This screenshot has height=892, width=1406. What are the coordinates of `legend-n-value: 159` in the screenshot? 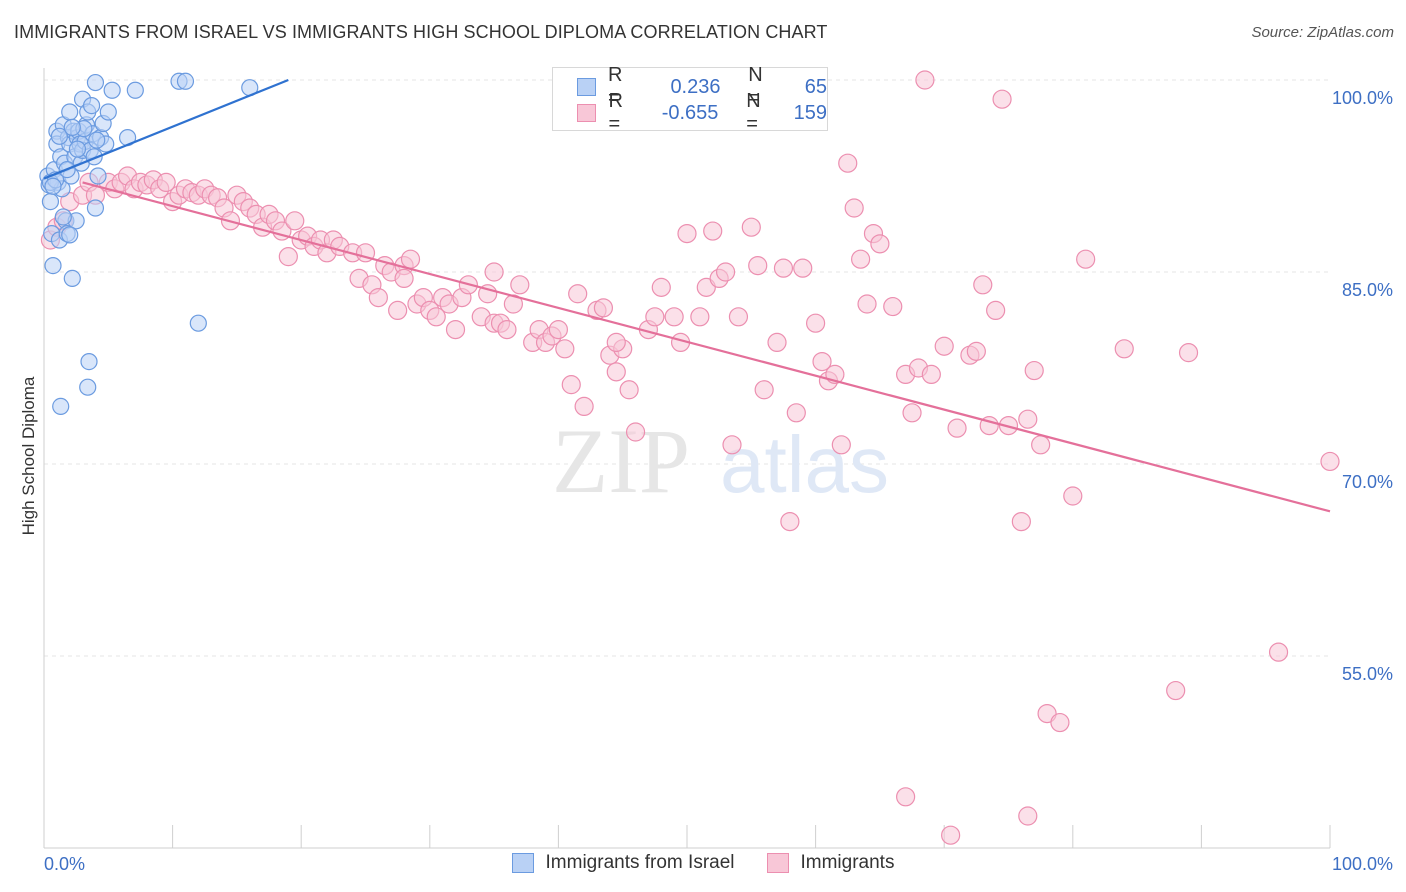 It's located at (810, 112).